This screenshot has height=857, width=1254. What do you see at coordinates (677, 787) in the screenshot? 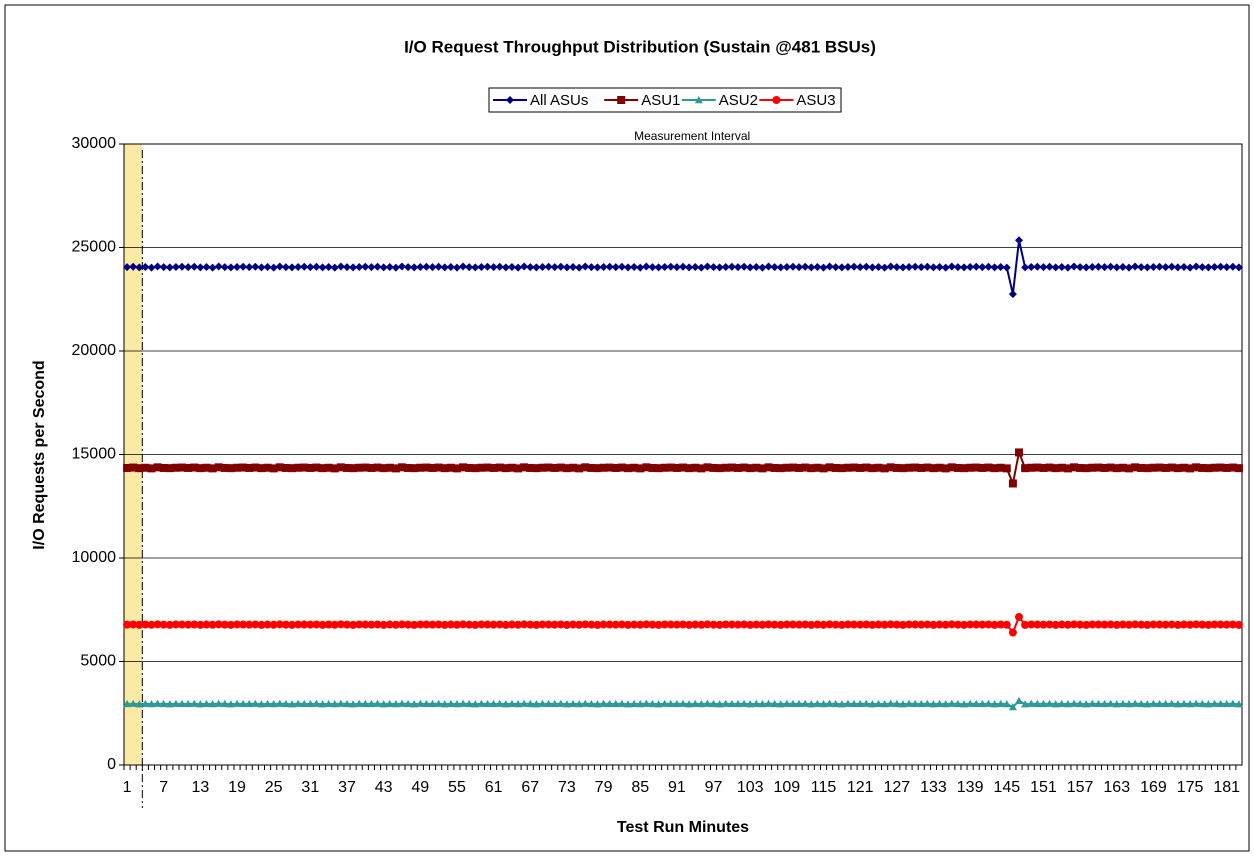
I see `x-tick-label: 91` at bounding box center [677, 787].